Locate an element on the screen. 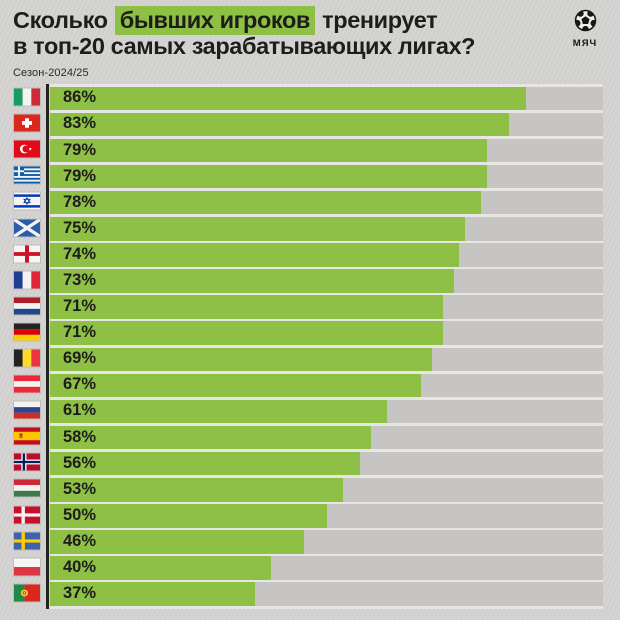 This screenshot has width=620, height=620. brand-logo-label: МЯЧ is located at coordinates (585, 43).